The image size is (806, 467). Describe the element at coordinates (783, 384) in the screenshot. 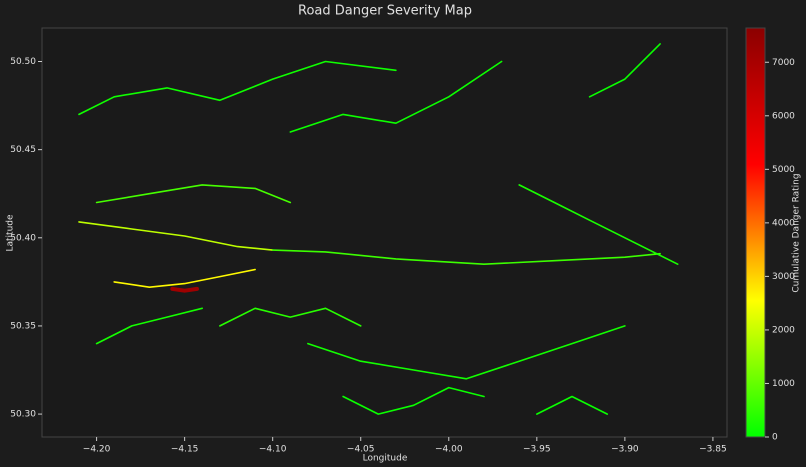

I see `colorbar-tick-label: 1000` at that location.